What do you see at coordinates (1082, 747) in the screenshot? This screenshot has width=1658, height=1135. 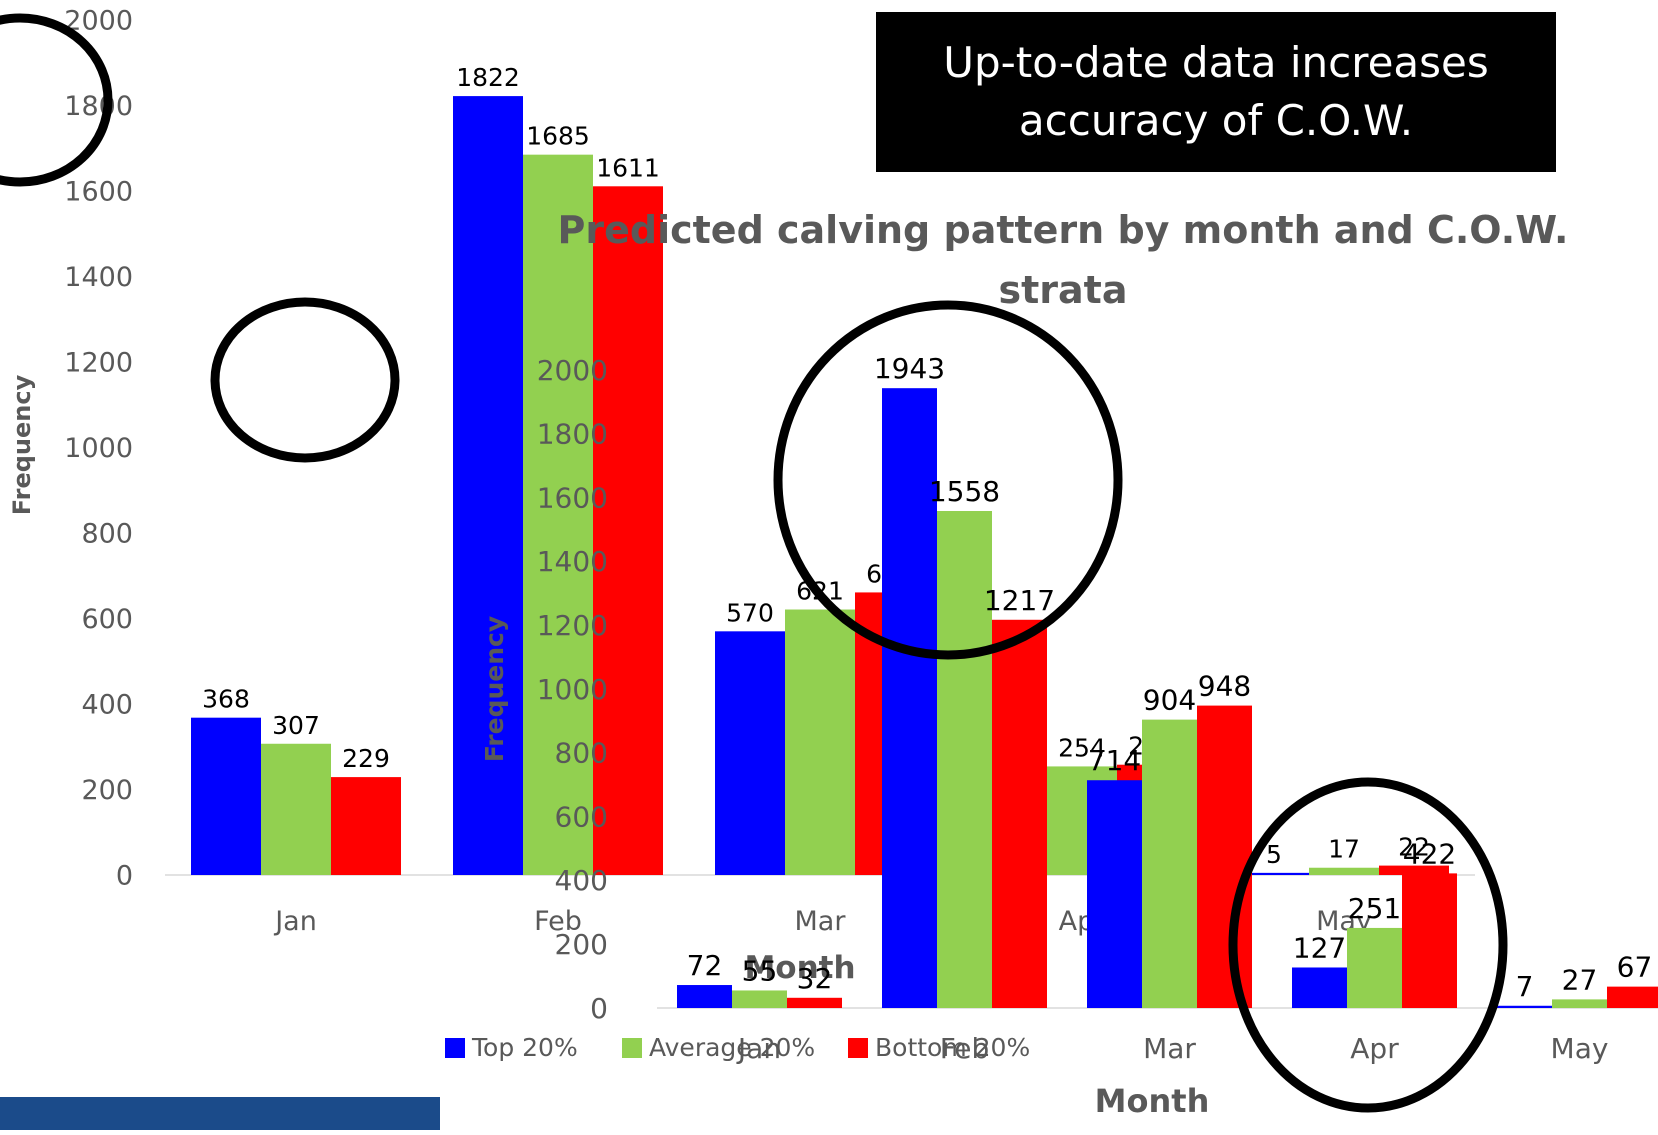 I see `data-label: 254` at bounding box center [1082, 747].